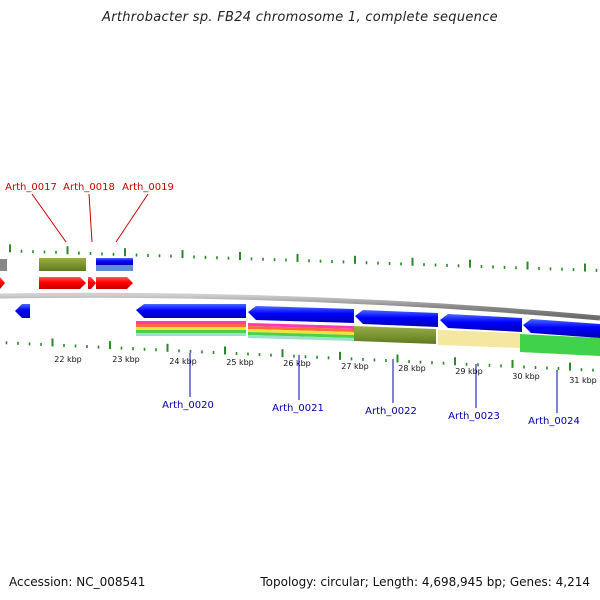  I want to click on kbp-label: 25 kbp, so click(240, 362).